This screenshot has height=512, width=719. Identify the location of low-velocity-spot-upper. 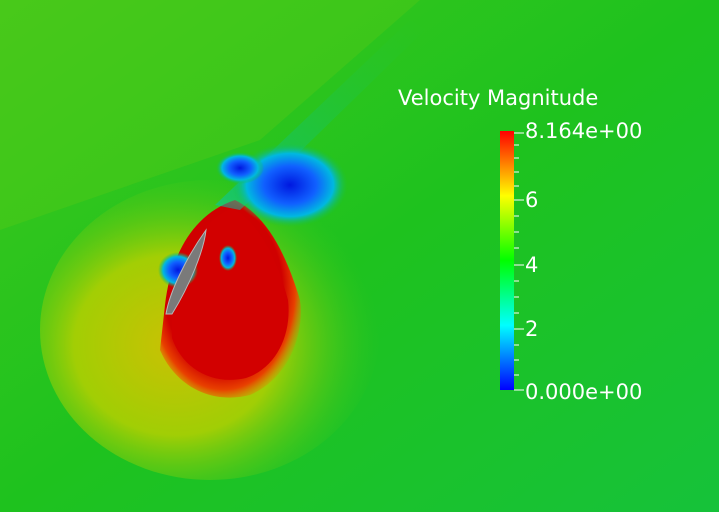
(240, 168).